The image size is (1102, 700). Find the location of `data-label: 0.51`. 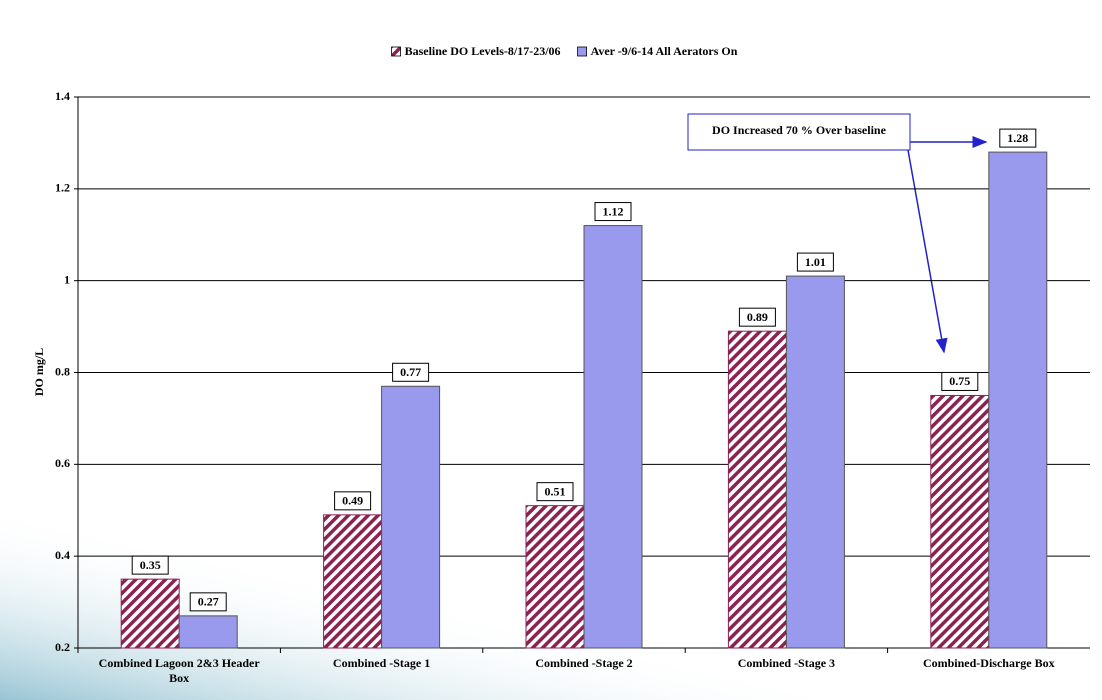

data-label: 0.51 is located at coordinates (555, 491).